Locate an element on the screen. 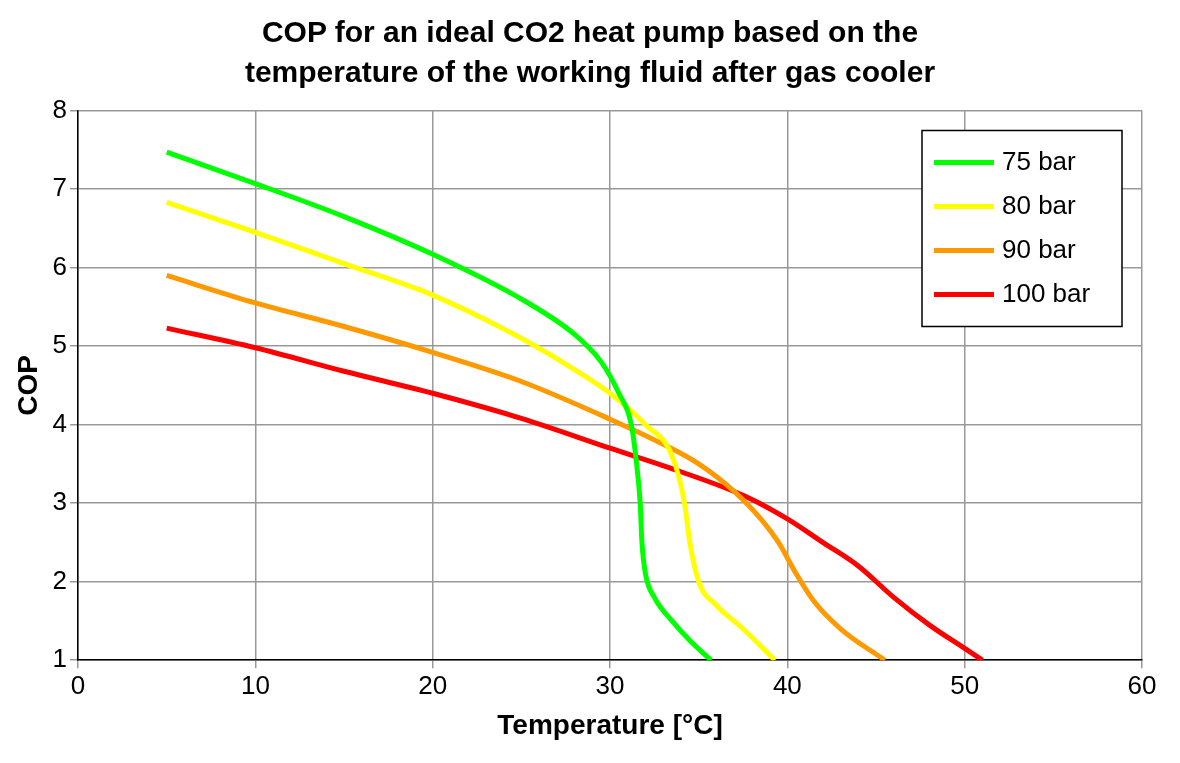  y-tick-label: 6 is located at coordinates (60, 265).